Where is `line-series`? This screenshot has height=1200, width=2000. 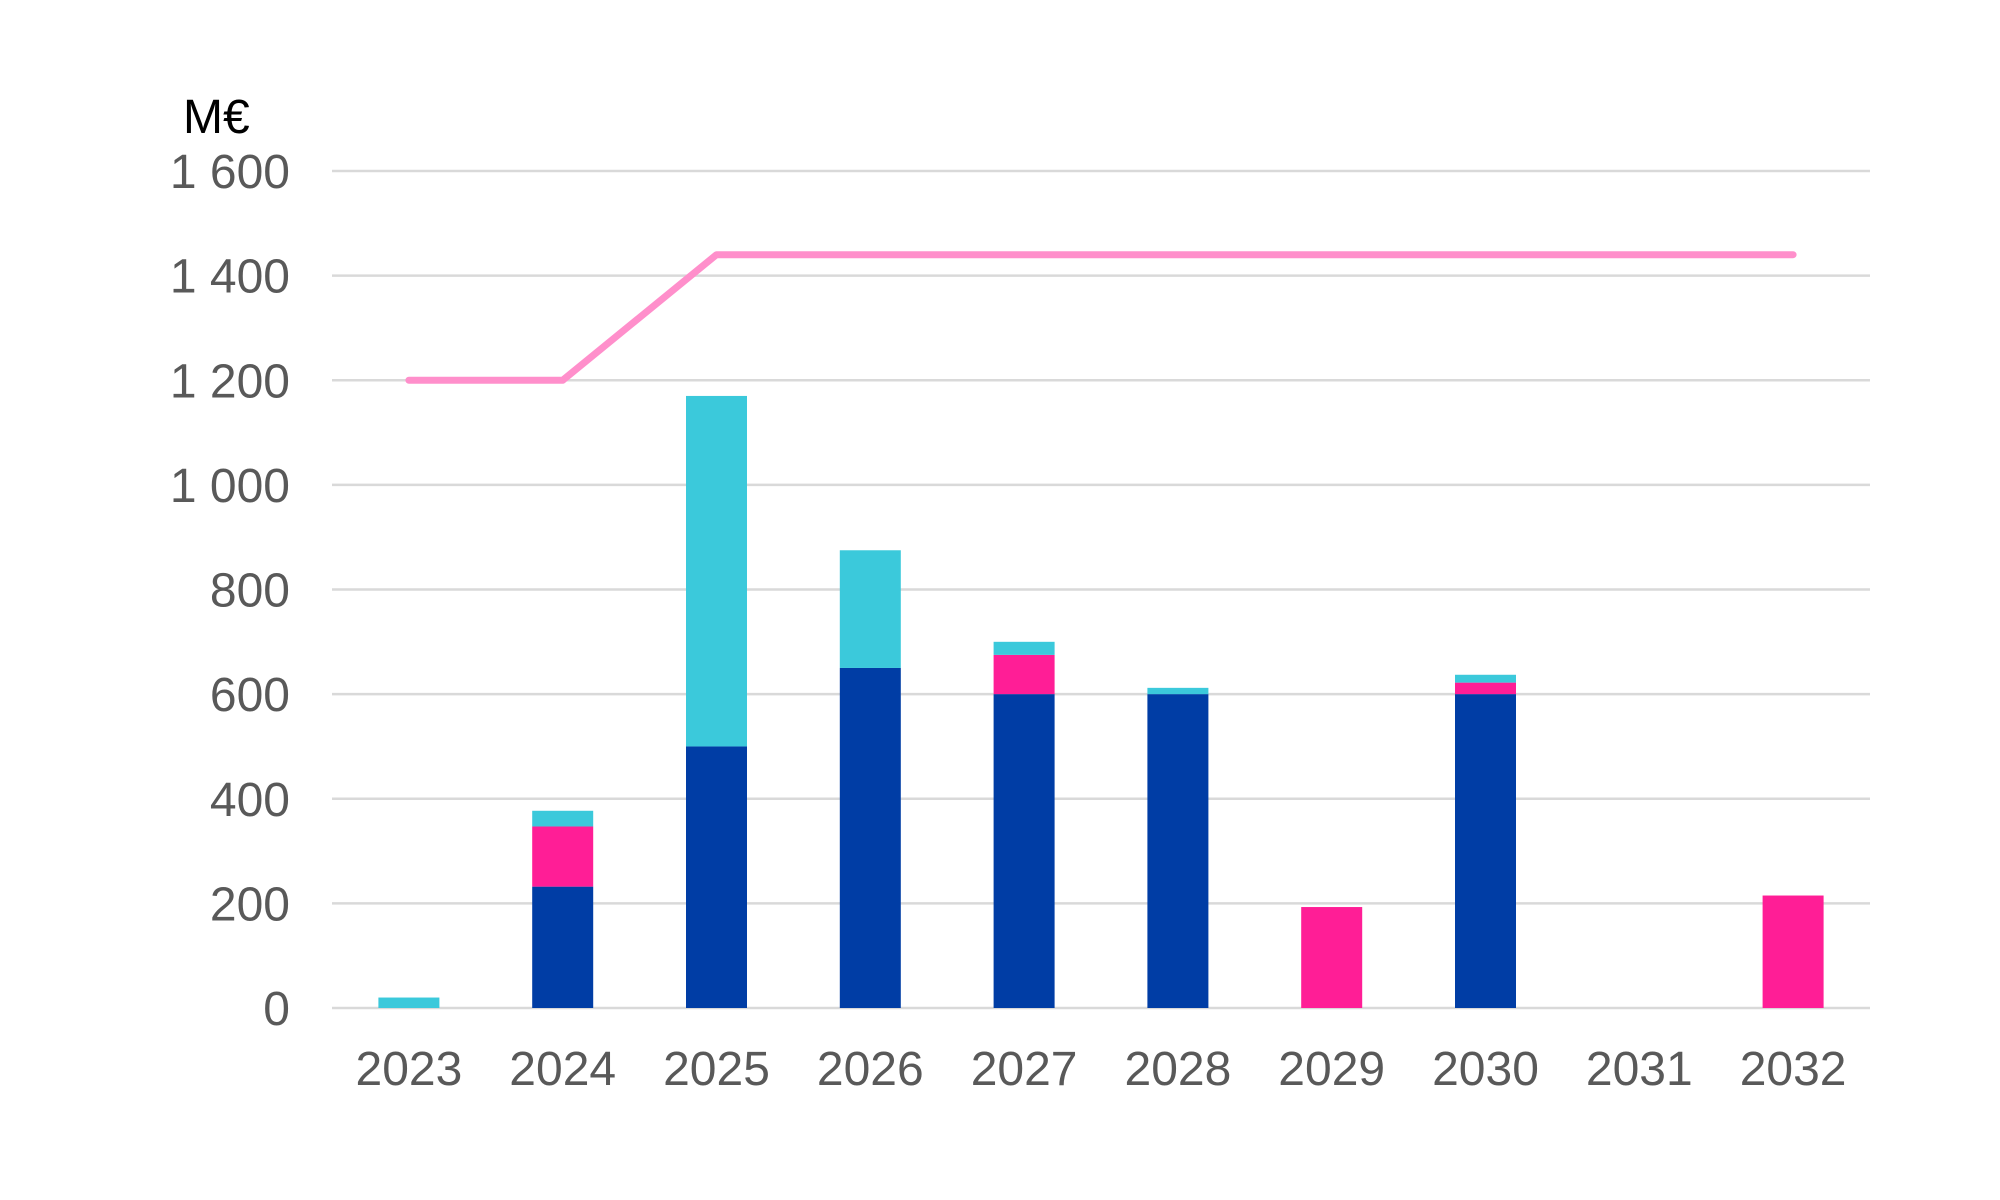 line-series is located at coordinates (1101, 317).